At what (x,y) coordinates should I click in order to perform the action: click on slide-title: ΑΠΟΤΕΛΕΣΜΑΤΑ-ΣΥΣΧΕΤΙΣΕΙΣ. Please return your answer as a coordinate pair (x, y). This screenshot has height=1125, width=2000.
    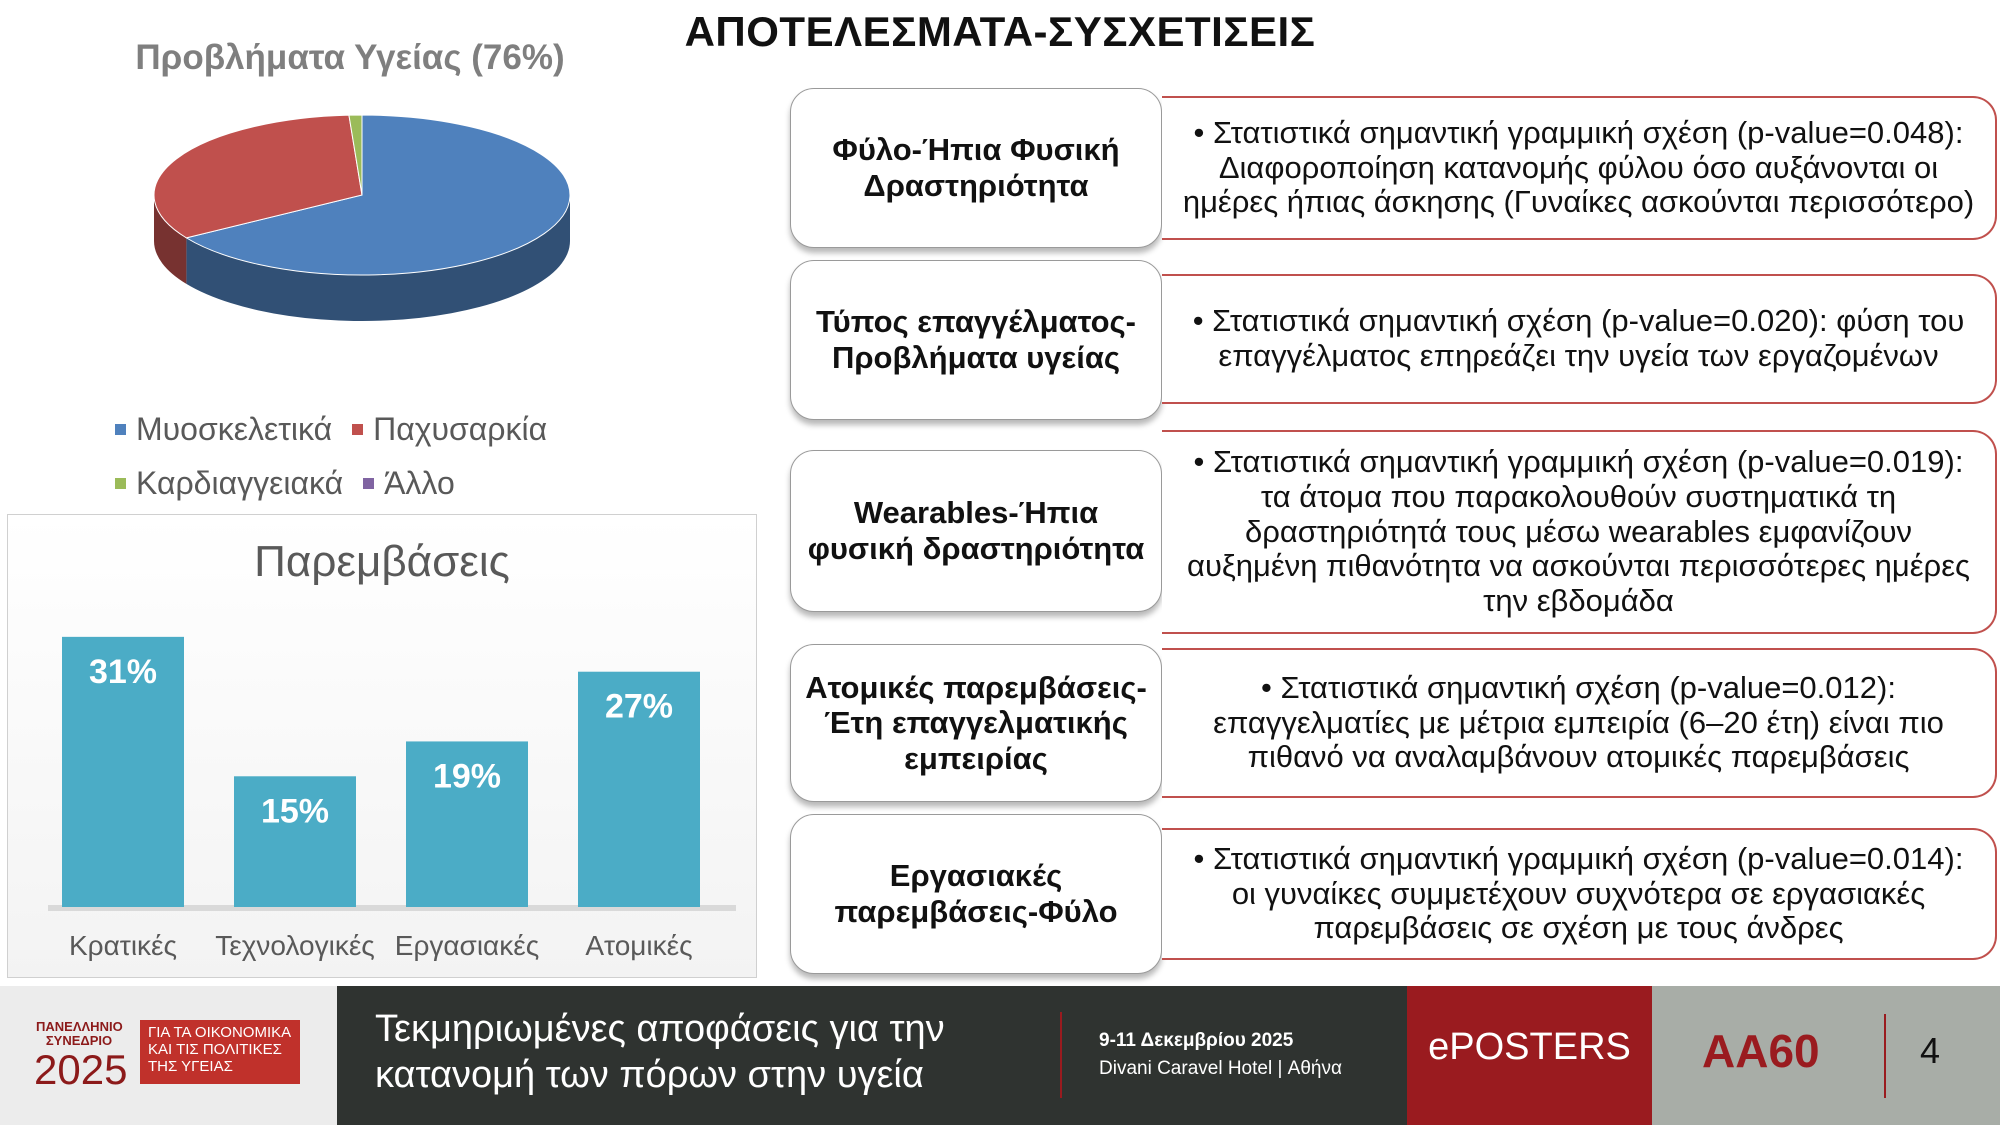
    Looking at the image, I should click on (1000, 31).